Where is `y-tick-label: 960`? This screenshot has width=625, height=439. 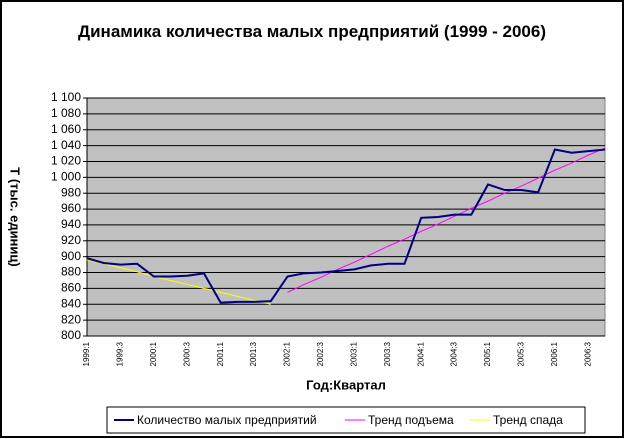
y-tick-label: 960 is located at coordinates (71, 208).